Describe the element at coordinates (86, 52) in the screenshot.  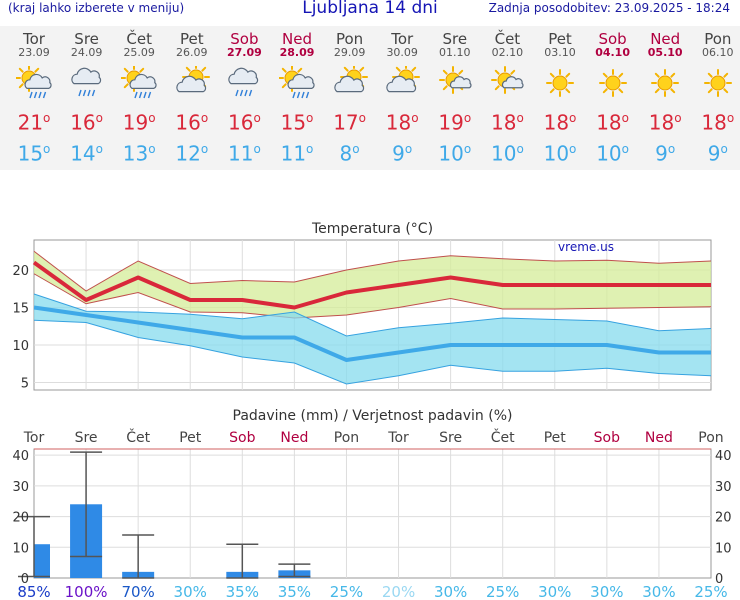
I see `day-date: 24.09` at that location.